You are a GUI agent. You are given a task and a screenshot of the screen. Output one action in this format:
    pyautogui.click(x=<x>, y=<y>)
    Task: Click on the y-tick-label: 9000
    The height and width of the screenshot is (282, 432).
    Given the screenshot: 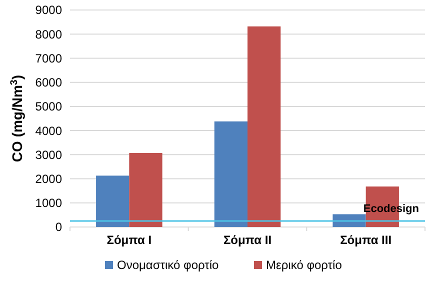 What is the action you would take?
    pyautogui.click(x=48, y=10)
    